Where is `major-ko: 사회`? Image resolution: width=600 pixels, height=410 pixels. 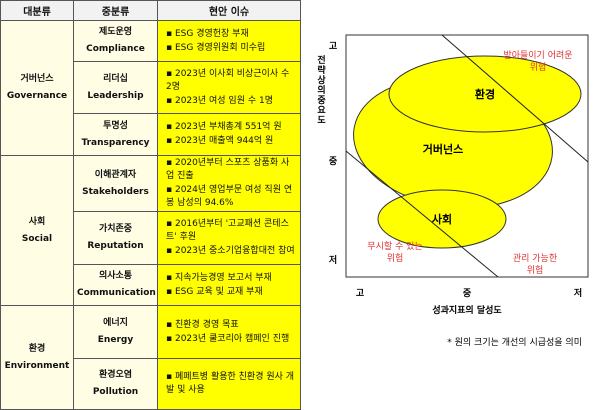 major-ko: 사회 is located at coordinates (37, 221).